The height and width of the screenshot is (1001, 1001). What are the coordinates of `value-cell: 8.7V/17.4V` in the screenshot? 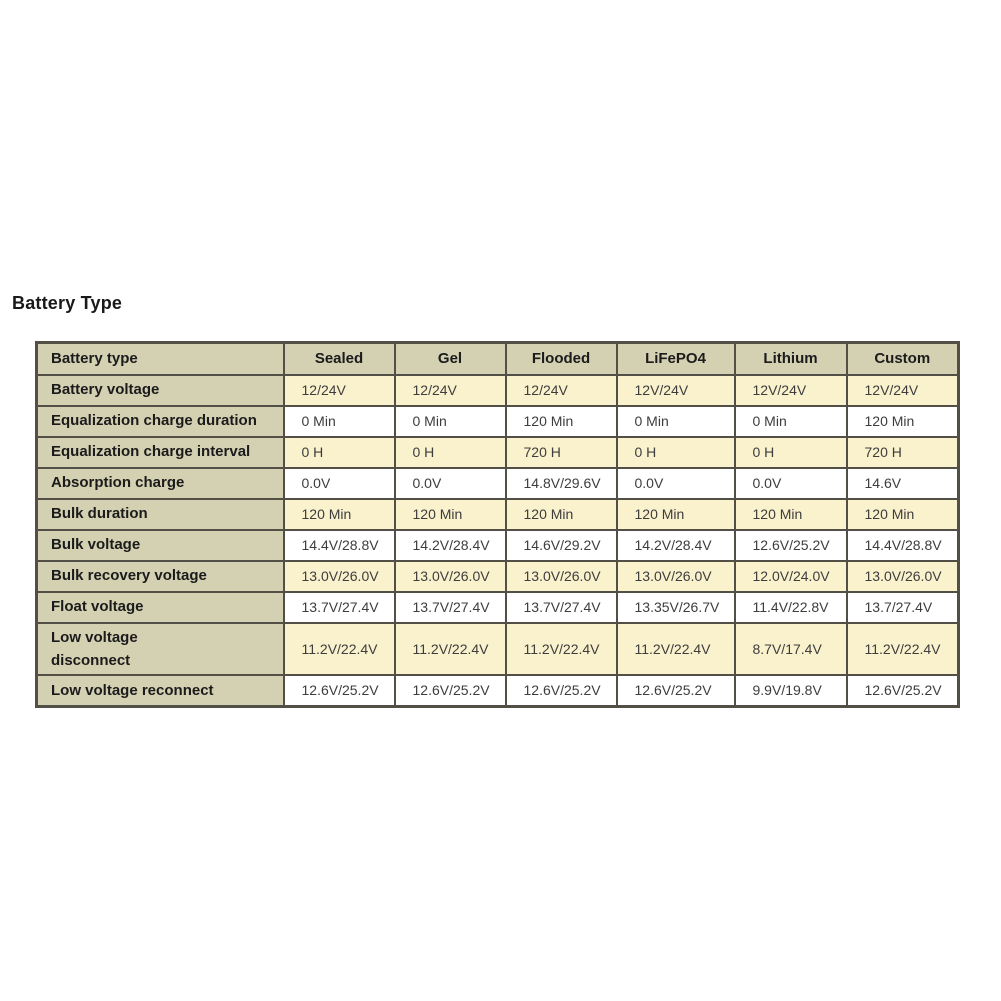 It's located at (790, 648).